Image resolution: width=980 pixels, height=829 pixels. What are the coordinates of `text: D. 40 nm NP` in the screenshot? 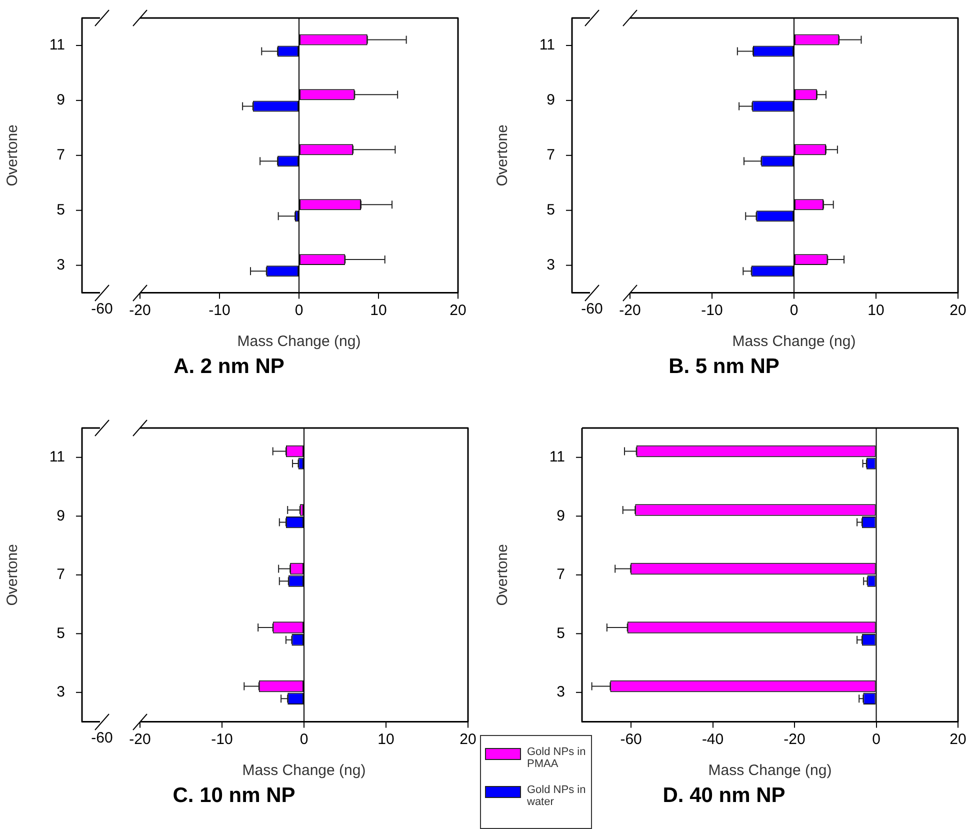 It's located at (724, 796).